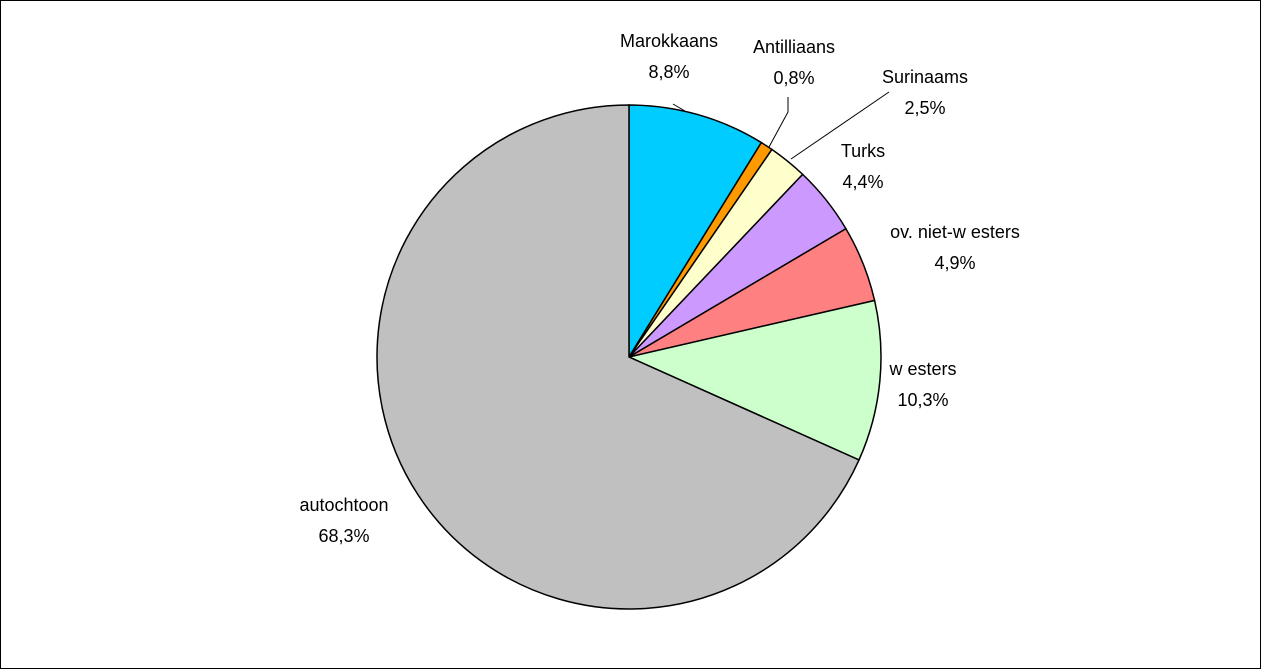  What do you see at coordinates (668, 72) in the screenshot?
I see `slice-value-label-marokkaans: 8,8%` at bounding box center [668, 72].